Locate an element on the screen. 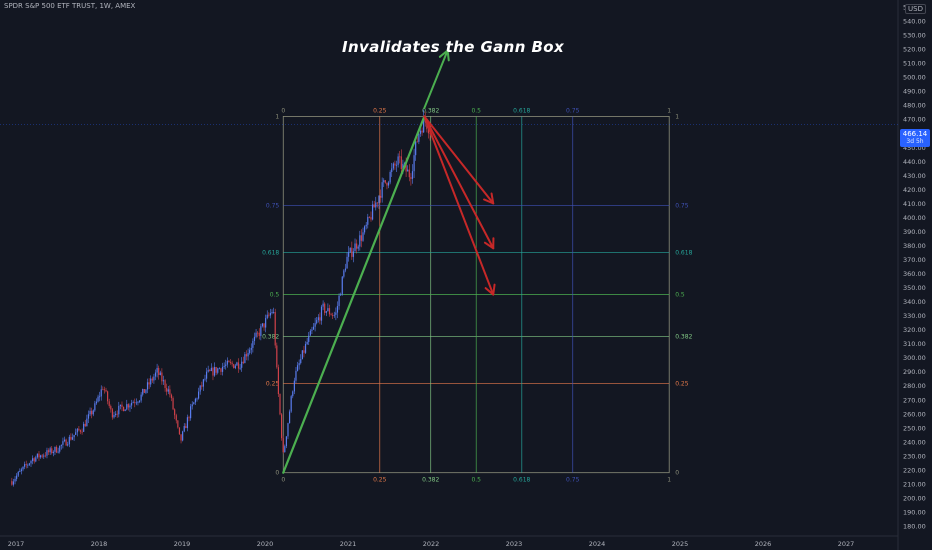 The height and width of the screenshot is (550, 932). time-tick-label: 2021 is located at coordinates (348, 544).